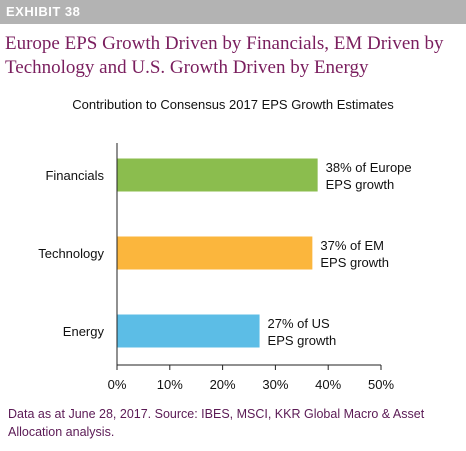 This screenshot has height=451, width=466. What do you see at coordinates (233, 12) in the screenshot?
I see `exhibit-header-bar: EXHIBIT 38` at bounding box center [233, 12].